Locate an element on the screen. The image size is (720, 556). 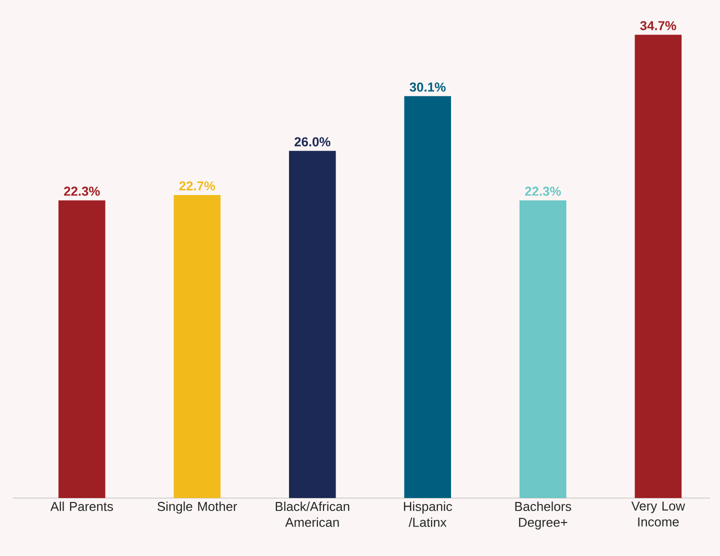
x-tick-label: All Parents is located at coordinates (81, 507).